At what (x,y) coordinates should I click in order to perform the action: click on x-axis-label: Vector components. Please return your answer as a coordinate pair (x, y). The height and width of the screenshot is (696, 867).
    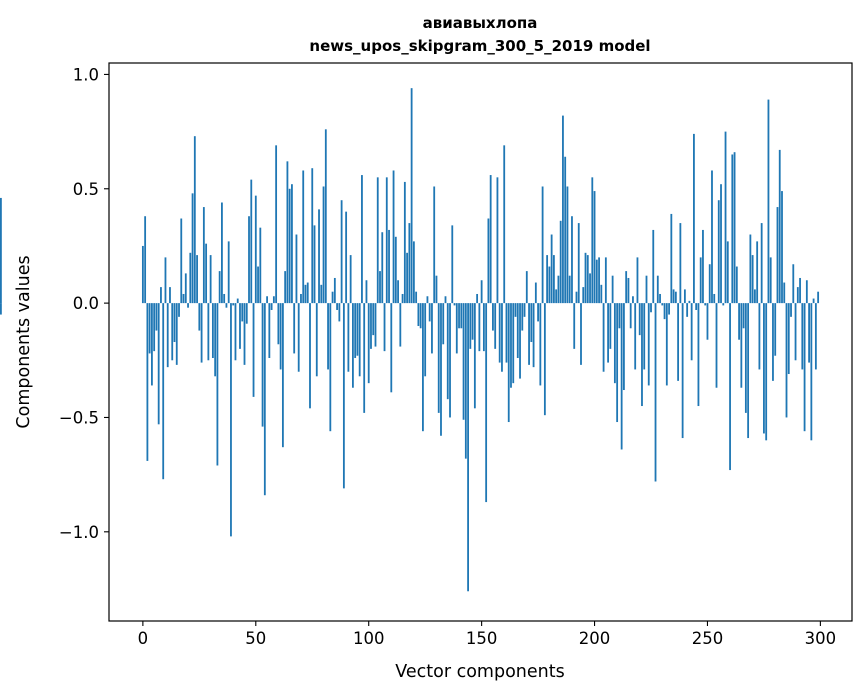
    Looking at the image, I should click on (479, 672).